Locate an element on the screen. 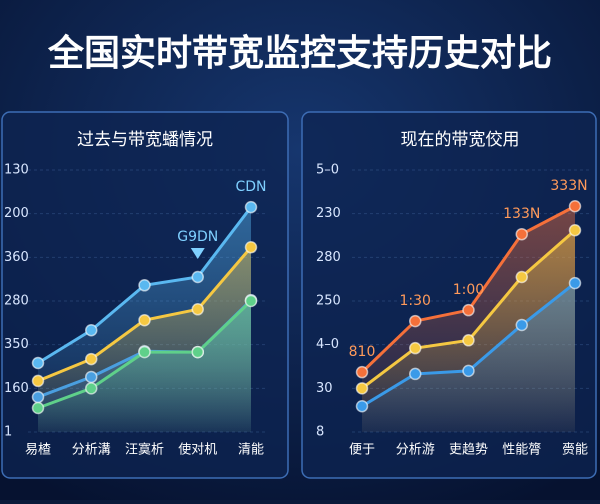 This screenshot has height=504, width=600. x-tick-label: 使对机 is located at coordinates (197, 450).